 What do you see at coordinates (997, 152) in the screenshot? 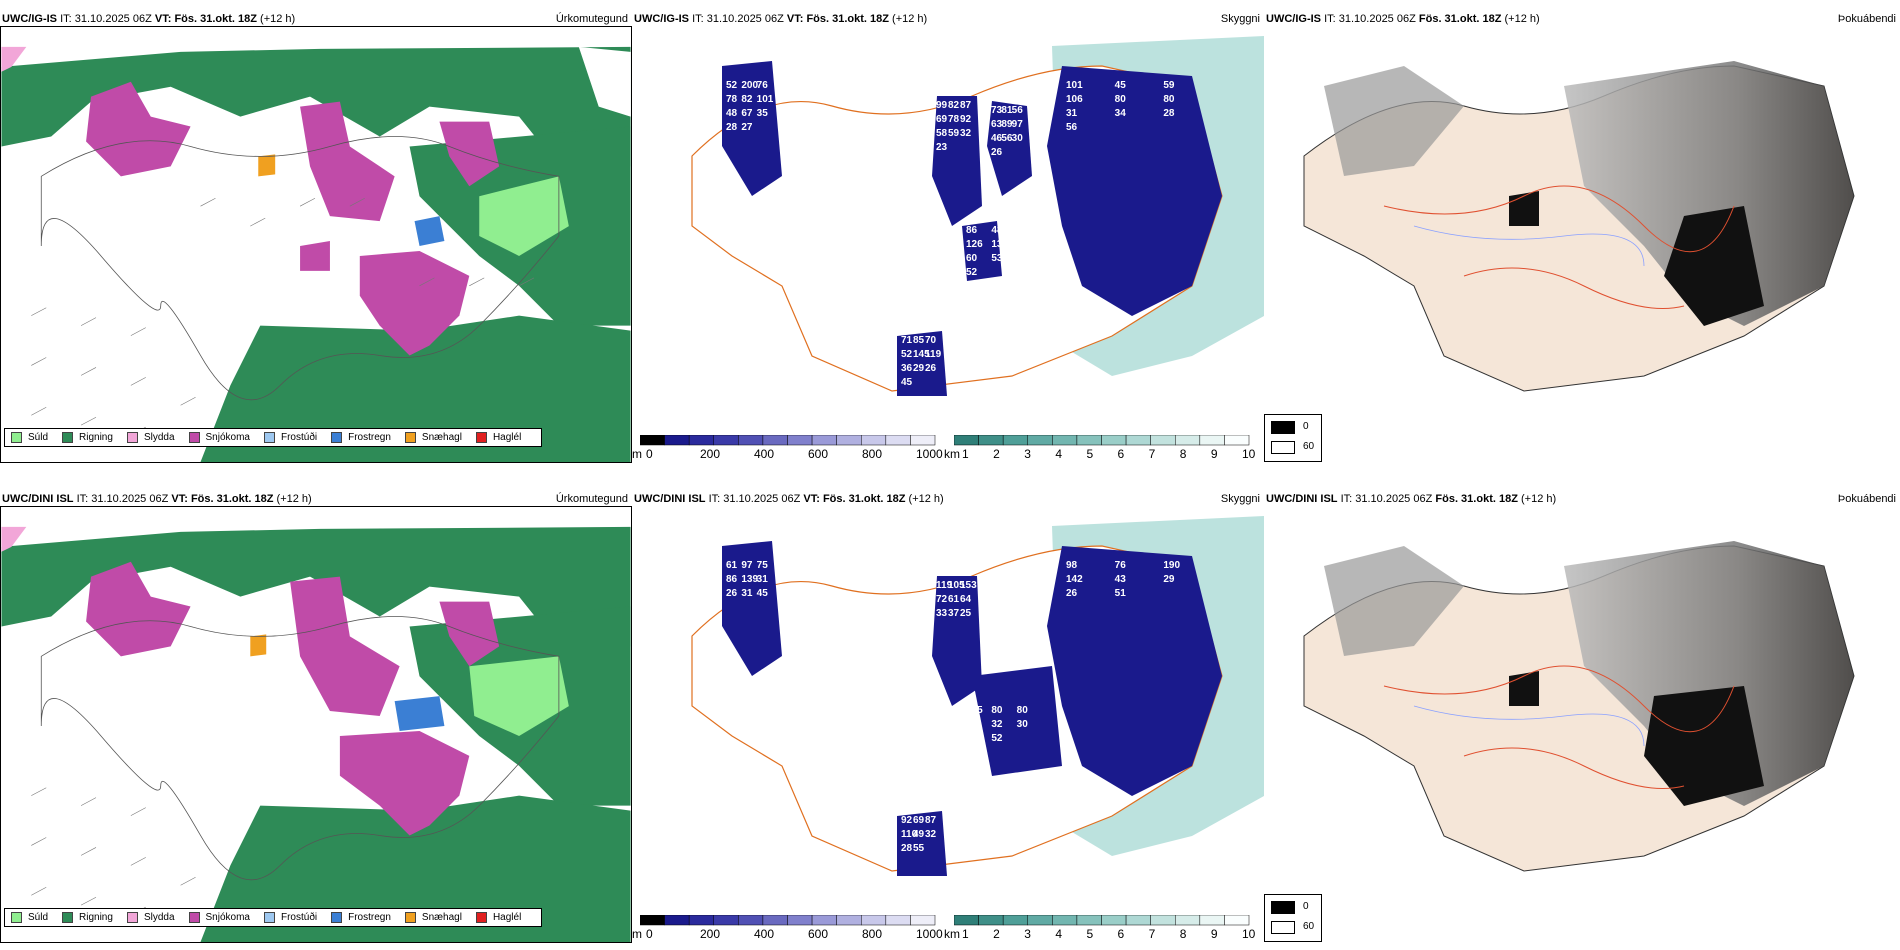
I see `cloud-height-label: 26` at bounding box center [997, 152].